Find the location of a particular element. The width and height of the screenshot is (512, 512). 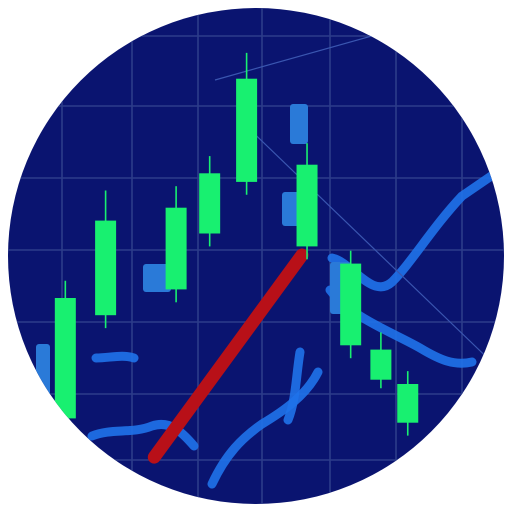

trend-line is located at coordinates (228, 356).